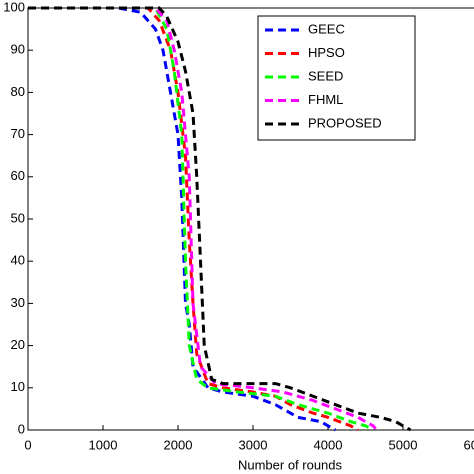 The image size is (474, 474). Describe the element at coordinates (18, 133) in the screenshot. I see `y-tick-label: 70` at that location.